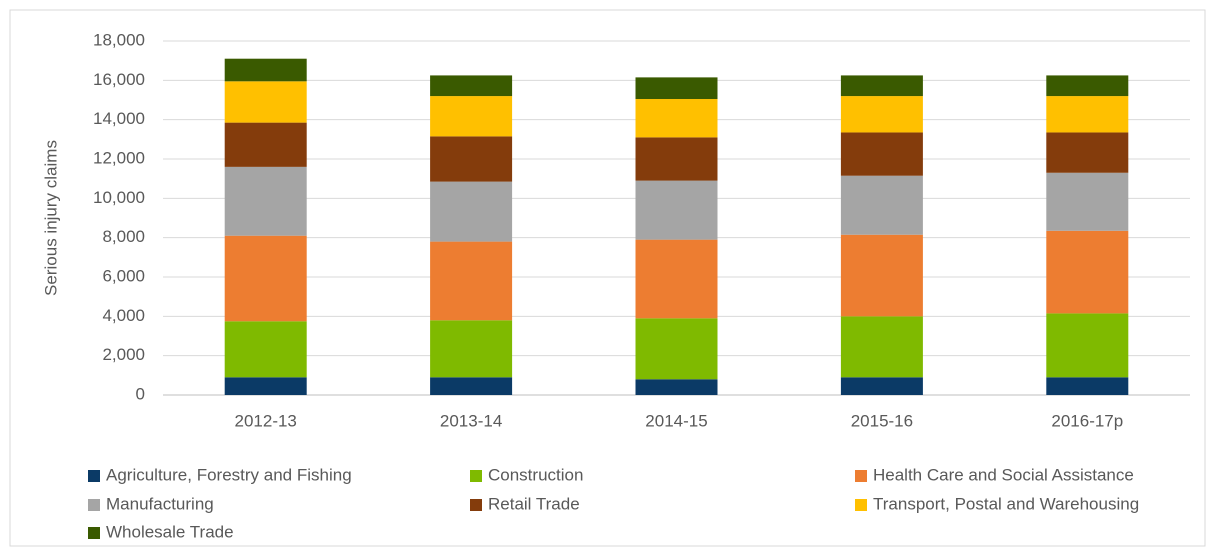 This screenshot has height=547, width=1206. Describe the element at coordinates (170, 531) in the screenshot. I see `legend-label: Wholesale Trade` at that location.